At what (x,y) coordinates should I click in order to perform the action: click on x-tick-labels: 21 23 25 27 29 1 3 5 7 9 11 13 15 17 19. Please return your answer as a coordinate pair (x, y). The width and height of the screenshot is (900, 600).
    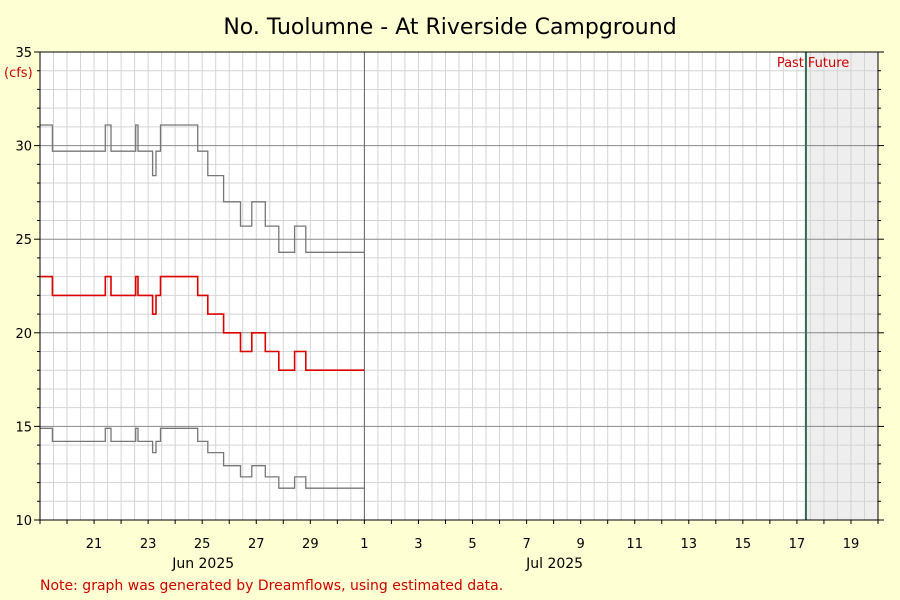
    Looking at the image, I should click on (472, 544).